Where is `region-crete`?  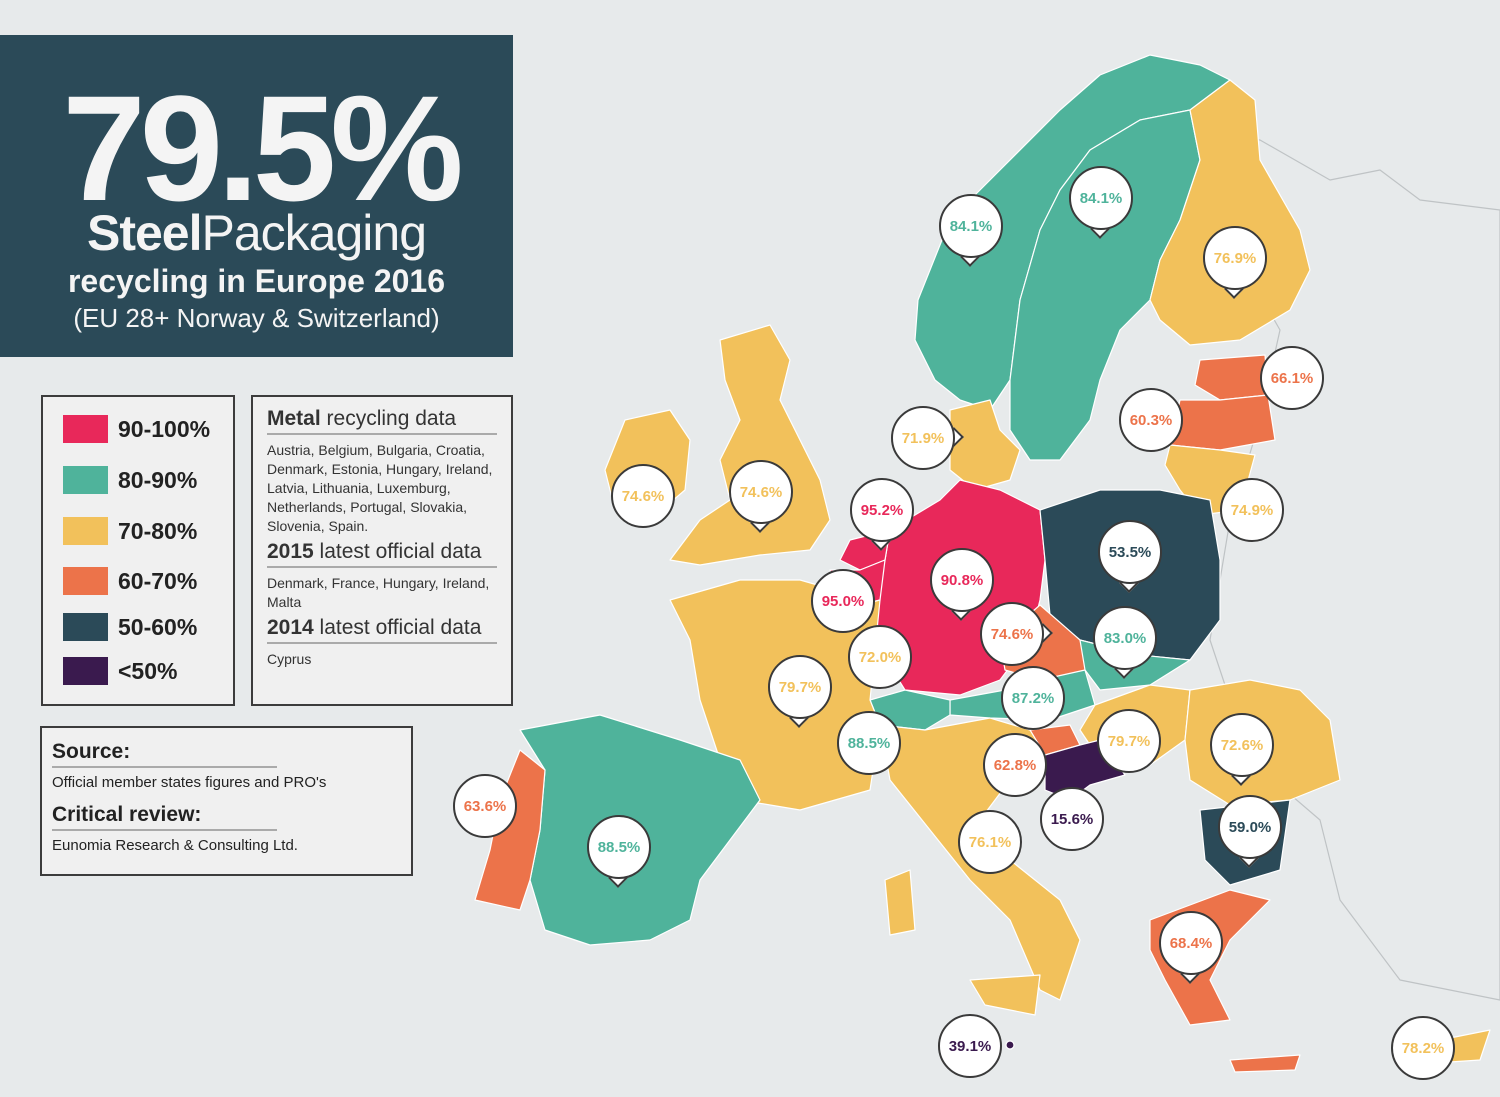
region-crete is located at coordinates (1265, 1063).